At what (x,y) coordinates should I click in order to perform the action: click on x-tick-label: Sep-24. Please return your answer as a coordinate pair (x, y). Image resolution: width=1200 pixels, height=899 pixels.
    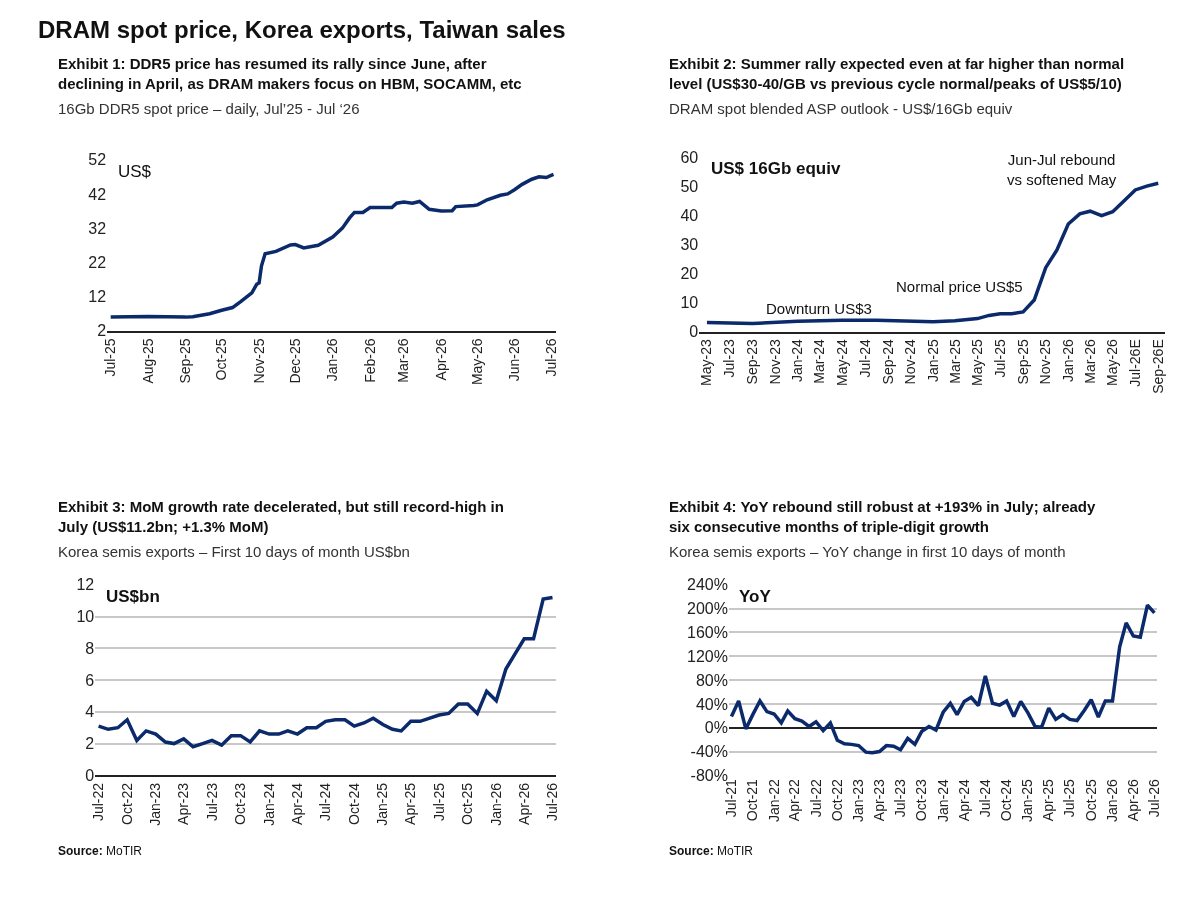
    Looking at the image, I should click on (887, 362).